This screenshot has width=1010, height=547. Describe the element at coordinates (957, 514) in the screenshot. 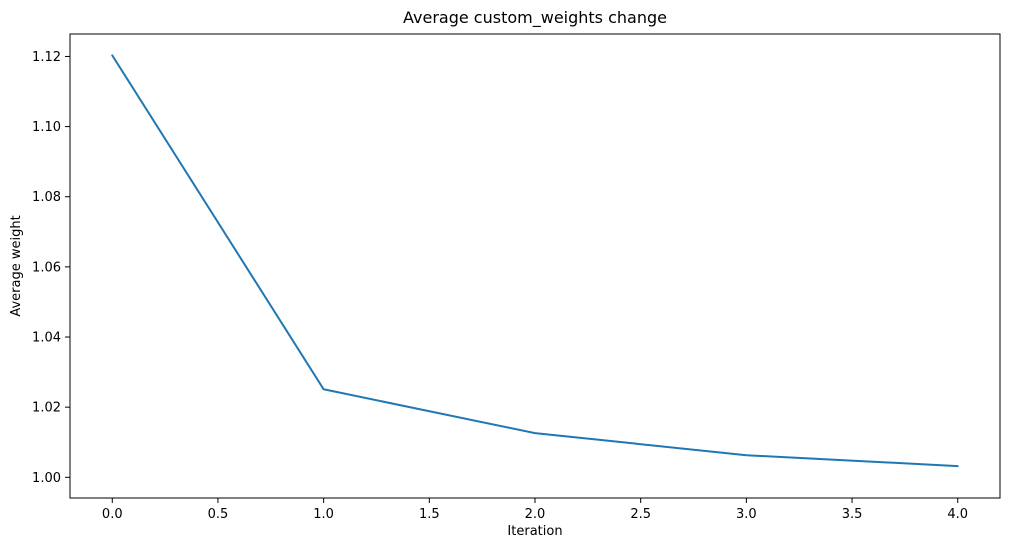

I see `x-tick-label: 4.0` at that location.